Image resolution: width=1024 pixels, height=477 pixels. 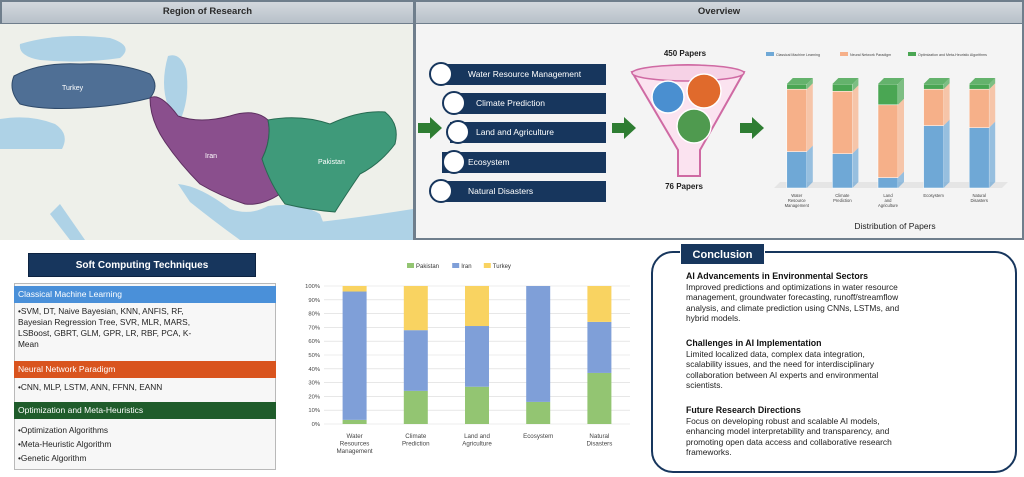 What do you see at coordinates (685, 53) in the screenshot?
I see `papers-in-label: 450 Papers` at bounding box center [685, 53].